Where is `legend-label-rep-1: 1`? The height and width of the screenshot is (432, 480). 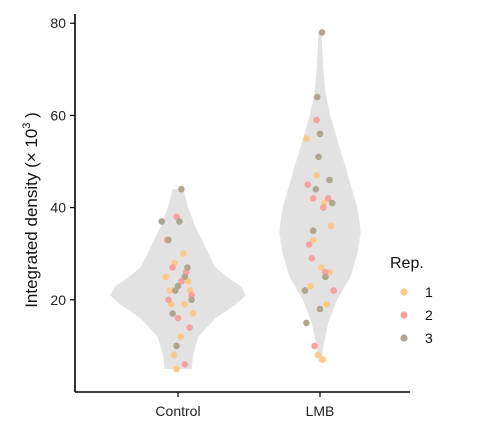 legend-label-rep-1: 1 is located at coordinates (429, 292).